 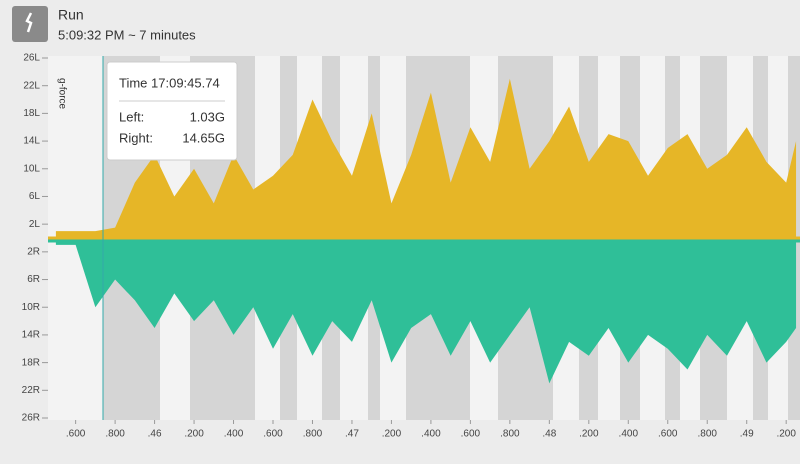 What do you see at coordinates (31, 418) in the screenshot?
I see `y-tick-label: 26R` at bounding box center [31, 418].